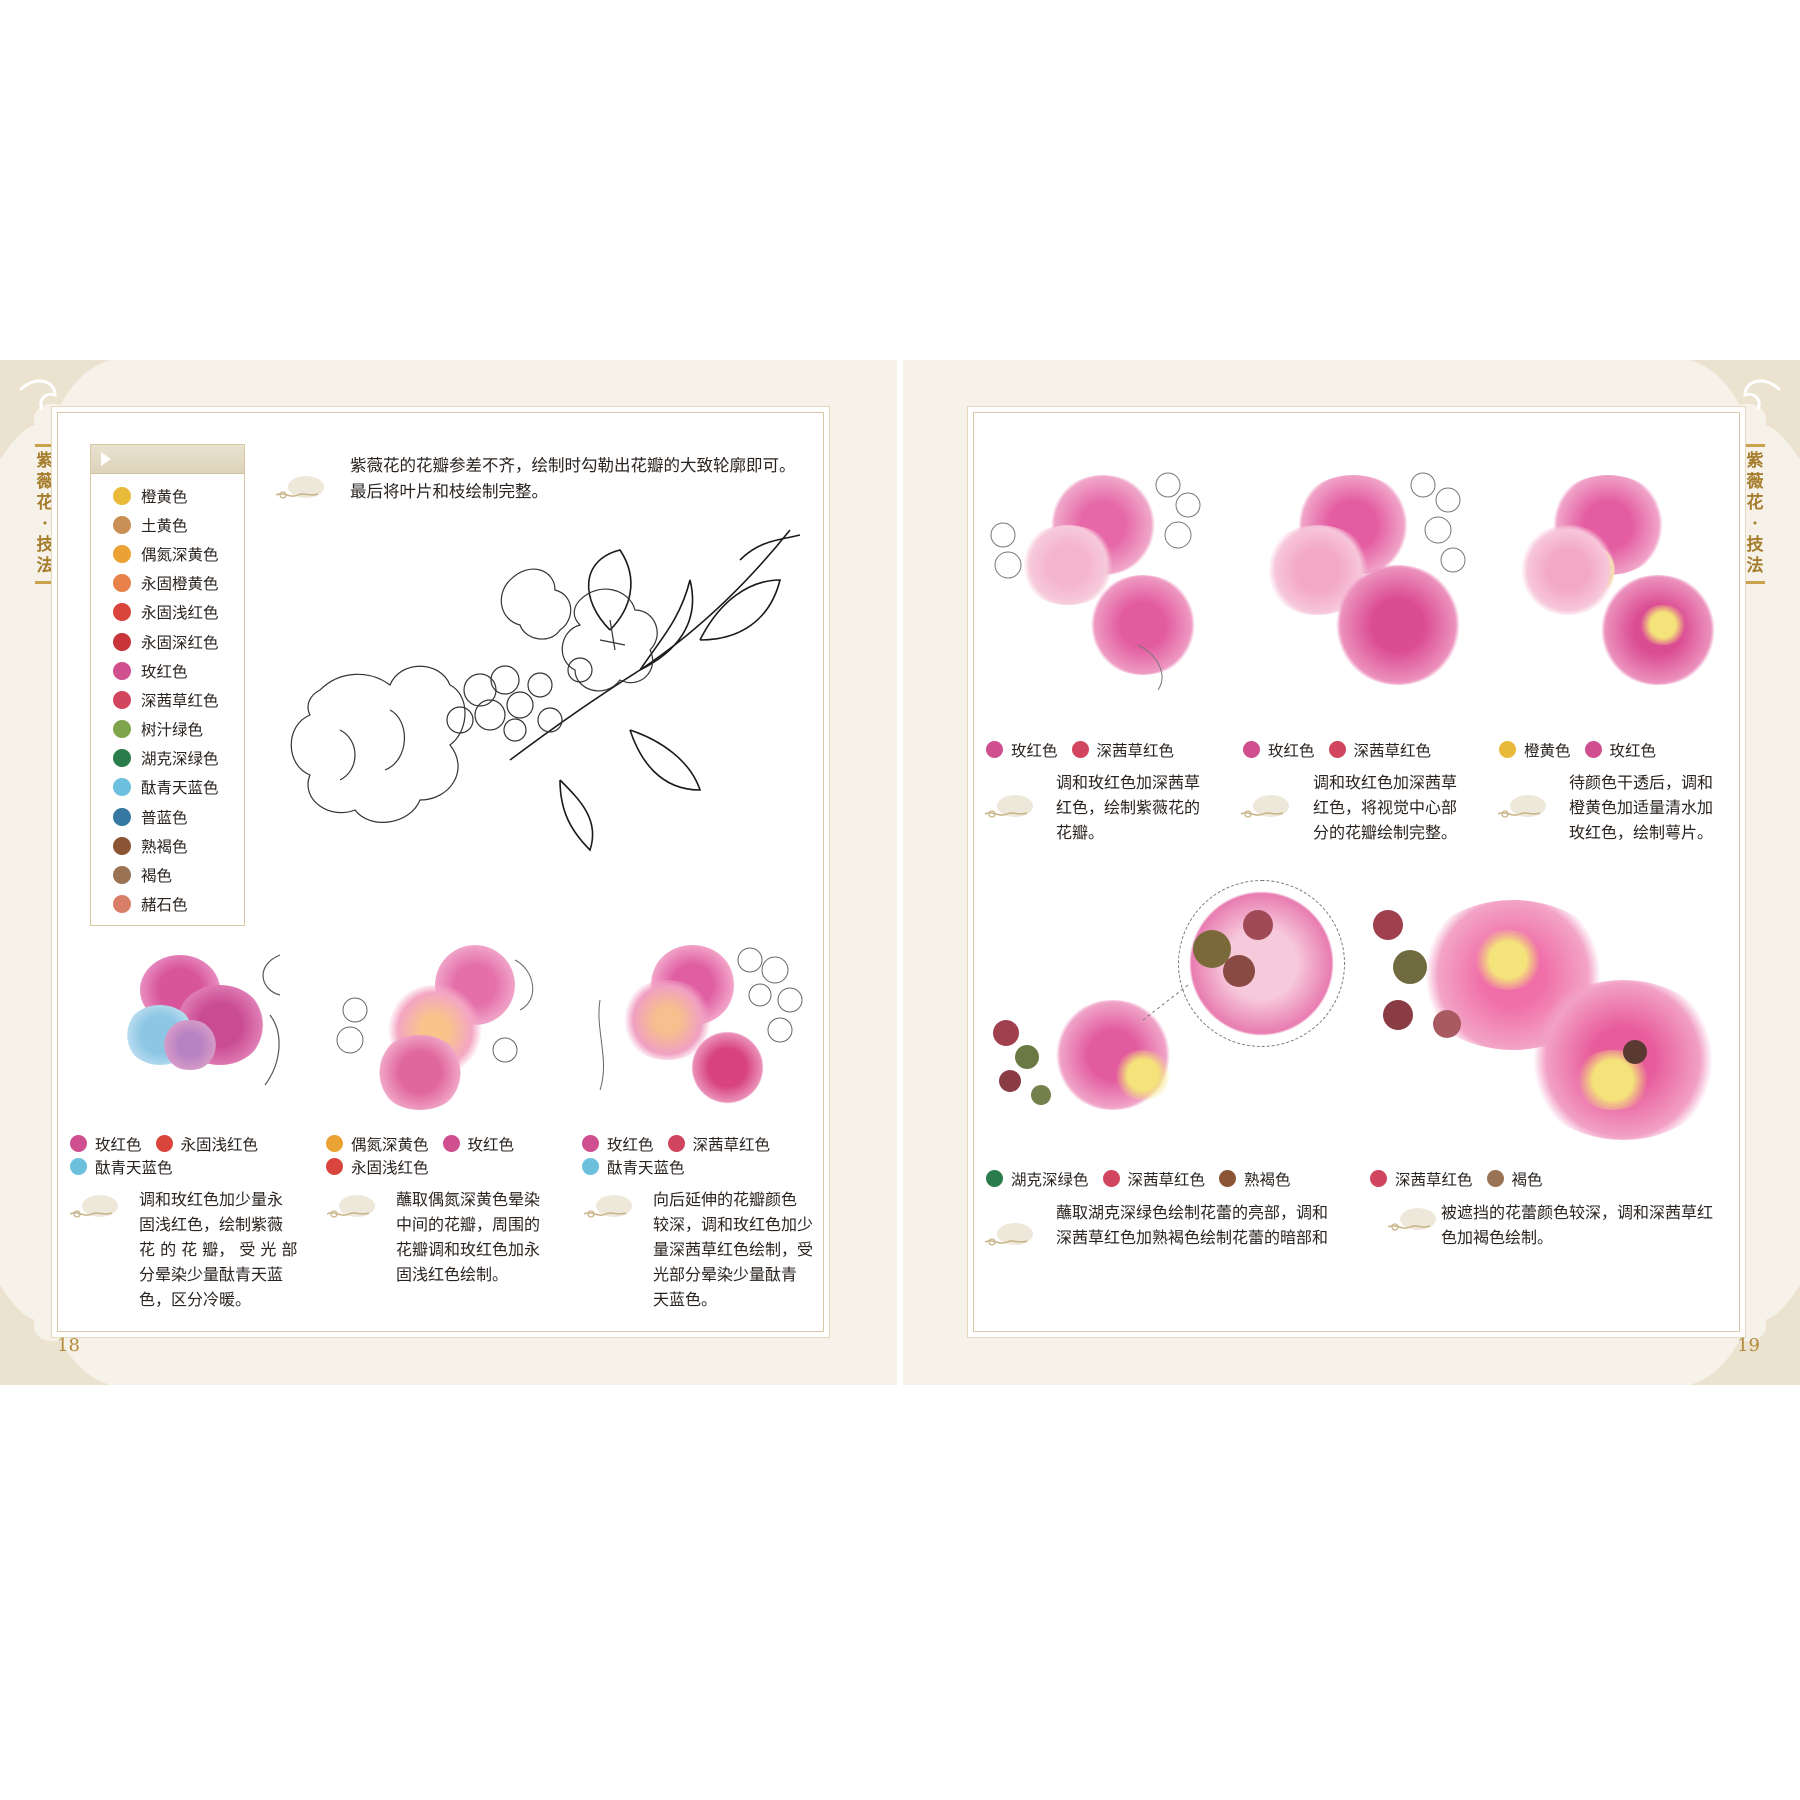 The image size is (1800, 1800). I want to click on step-line: 色加褐色绘制。, so click(1497, 1237).